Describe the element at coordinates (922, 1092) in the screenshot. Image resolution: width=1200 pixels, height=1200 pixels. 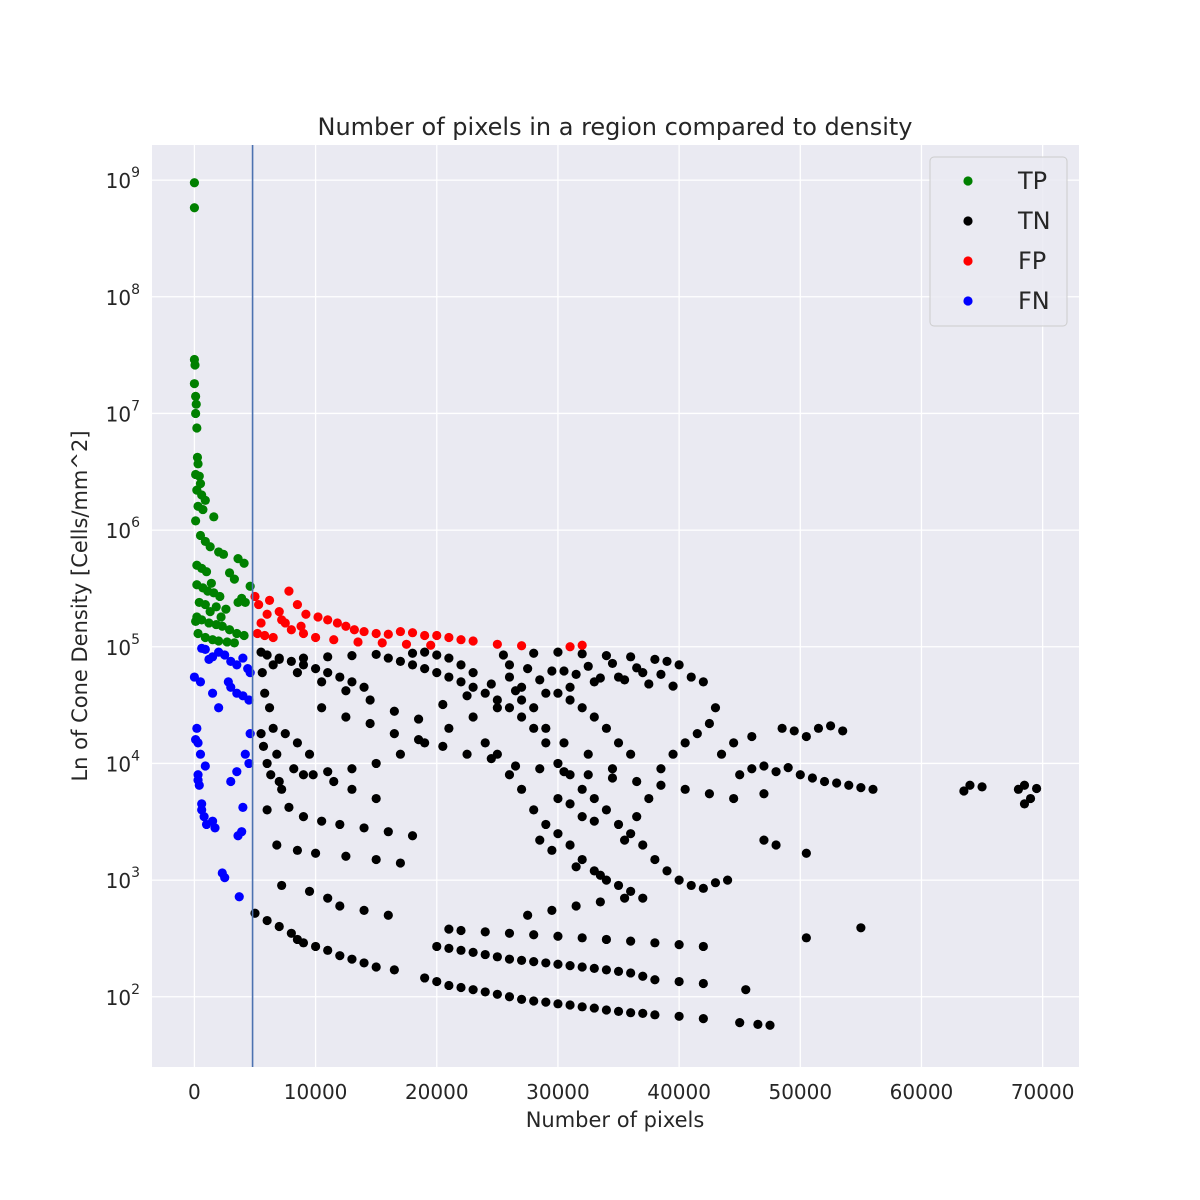
I see `x-tick-label: 60000` at that location.